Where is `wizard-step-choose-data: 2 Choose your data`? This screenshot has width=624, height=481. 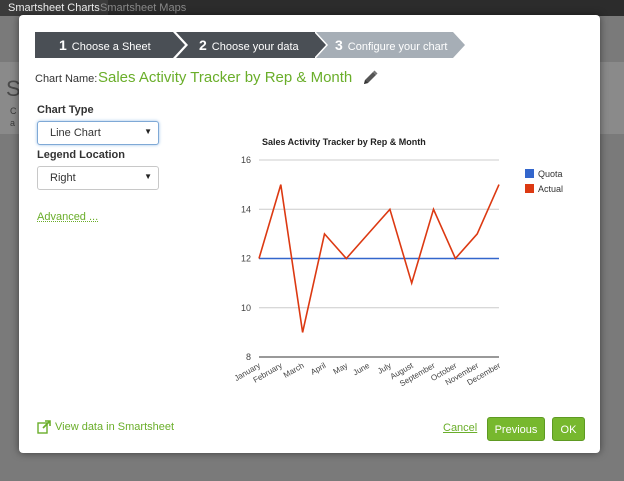
wizard-step-choose-data: 2 Choose your data is located at coordinates (251, 45).